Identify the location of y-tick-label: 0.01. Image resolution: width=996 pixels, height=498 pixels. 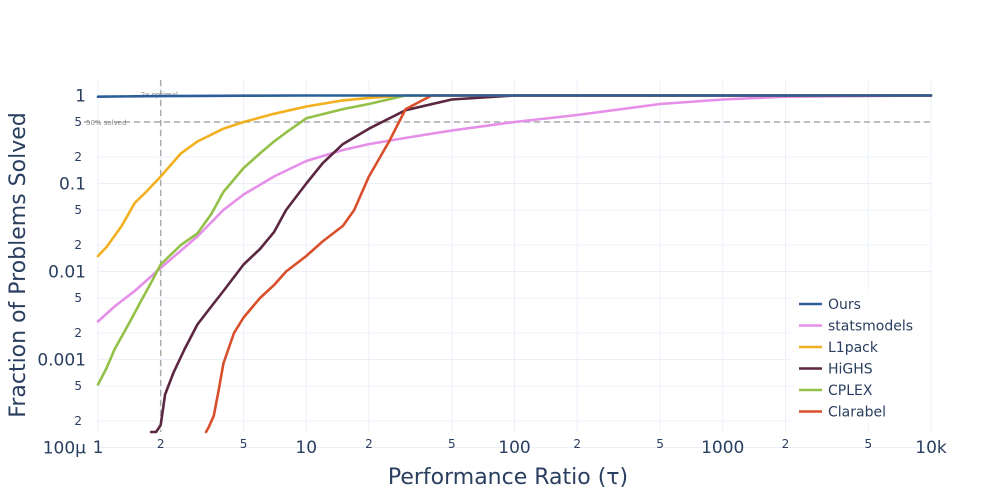
(67, 272).